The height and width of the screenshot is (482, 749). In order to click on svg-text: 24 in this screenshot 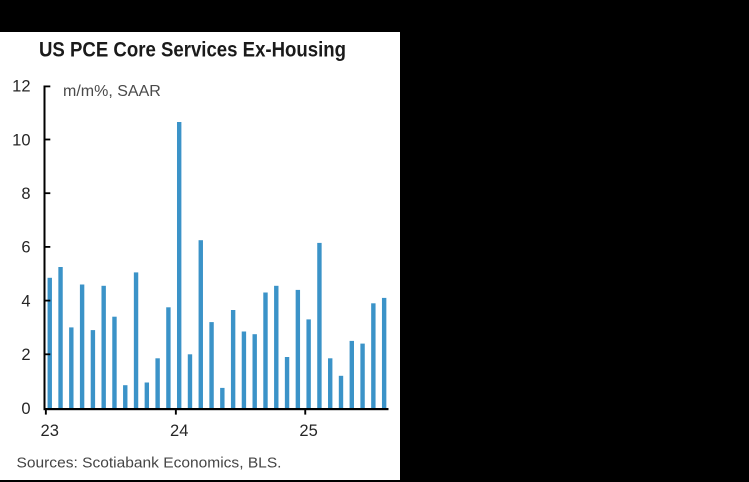, I will do `click(179, 431)`.